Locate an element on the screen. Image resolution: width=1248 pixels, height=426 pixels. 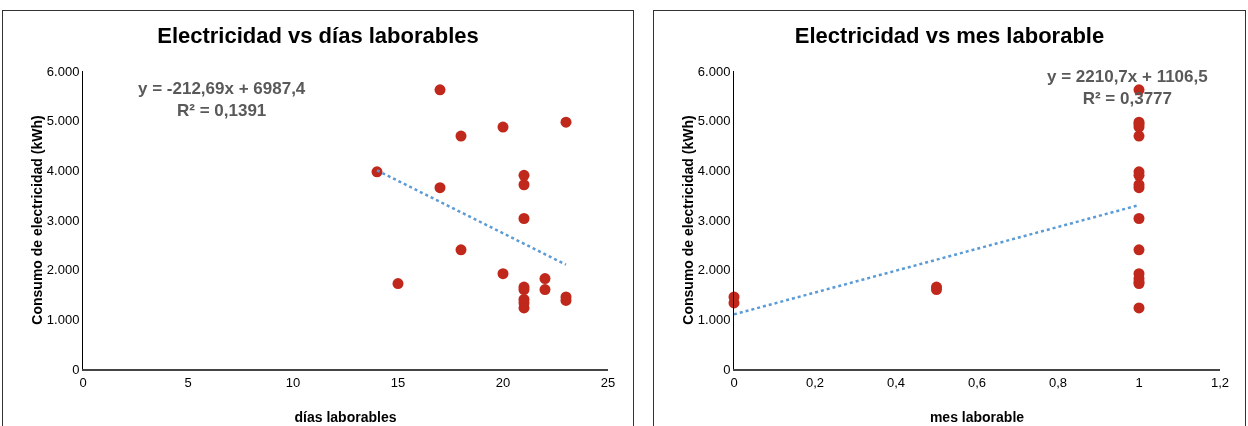
chart-title: Electricidad vs días laborables is located at coordinates (318, 36).